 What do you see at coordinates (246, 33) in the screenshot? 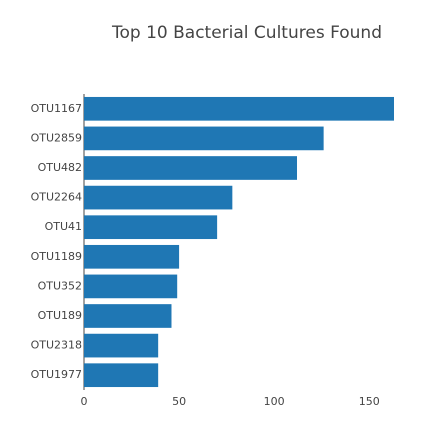
I see `chart-title: Top 10 Bacterial Cultures Found` at bounding box center [246, 33].